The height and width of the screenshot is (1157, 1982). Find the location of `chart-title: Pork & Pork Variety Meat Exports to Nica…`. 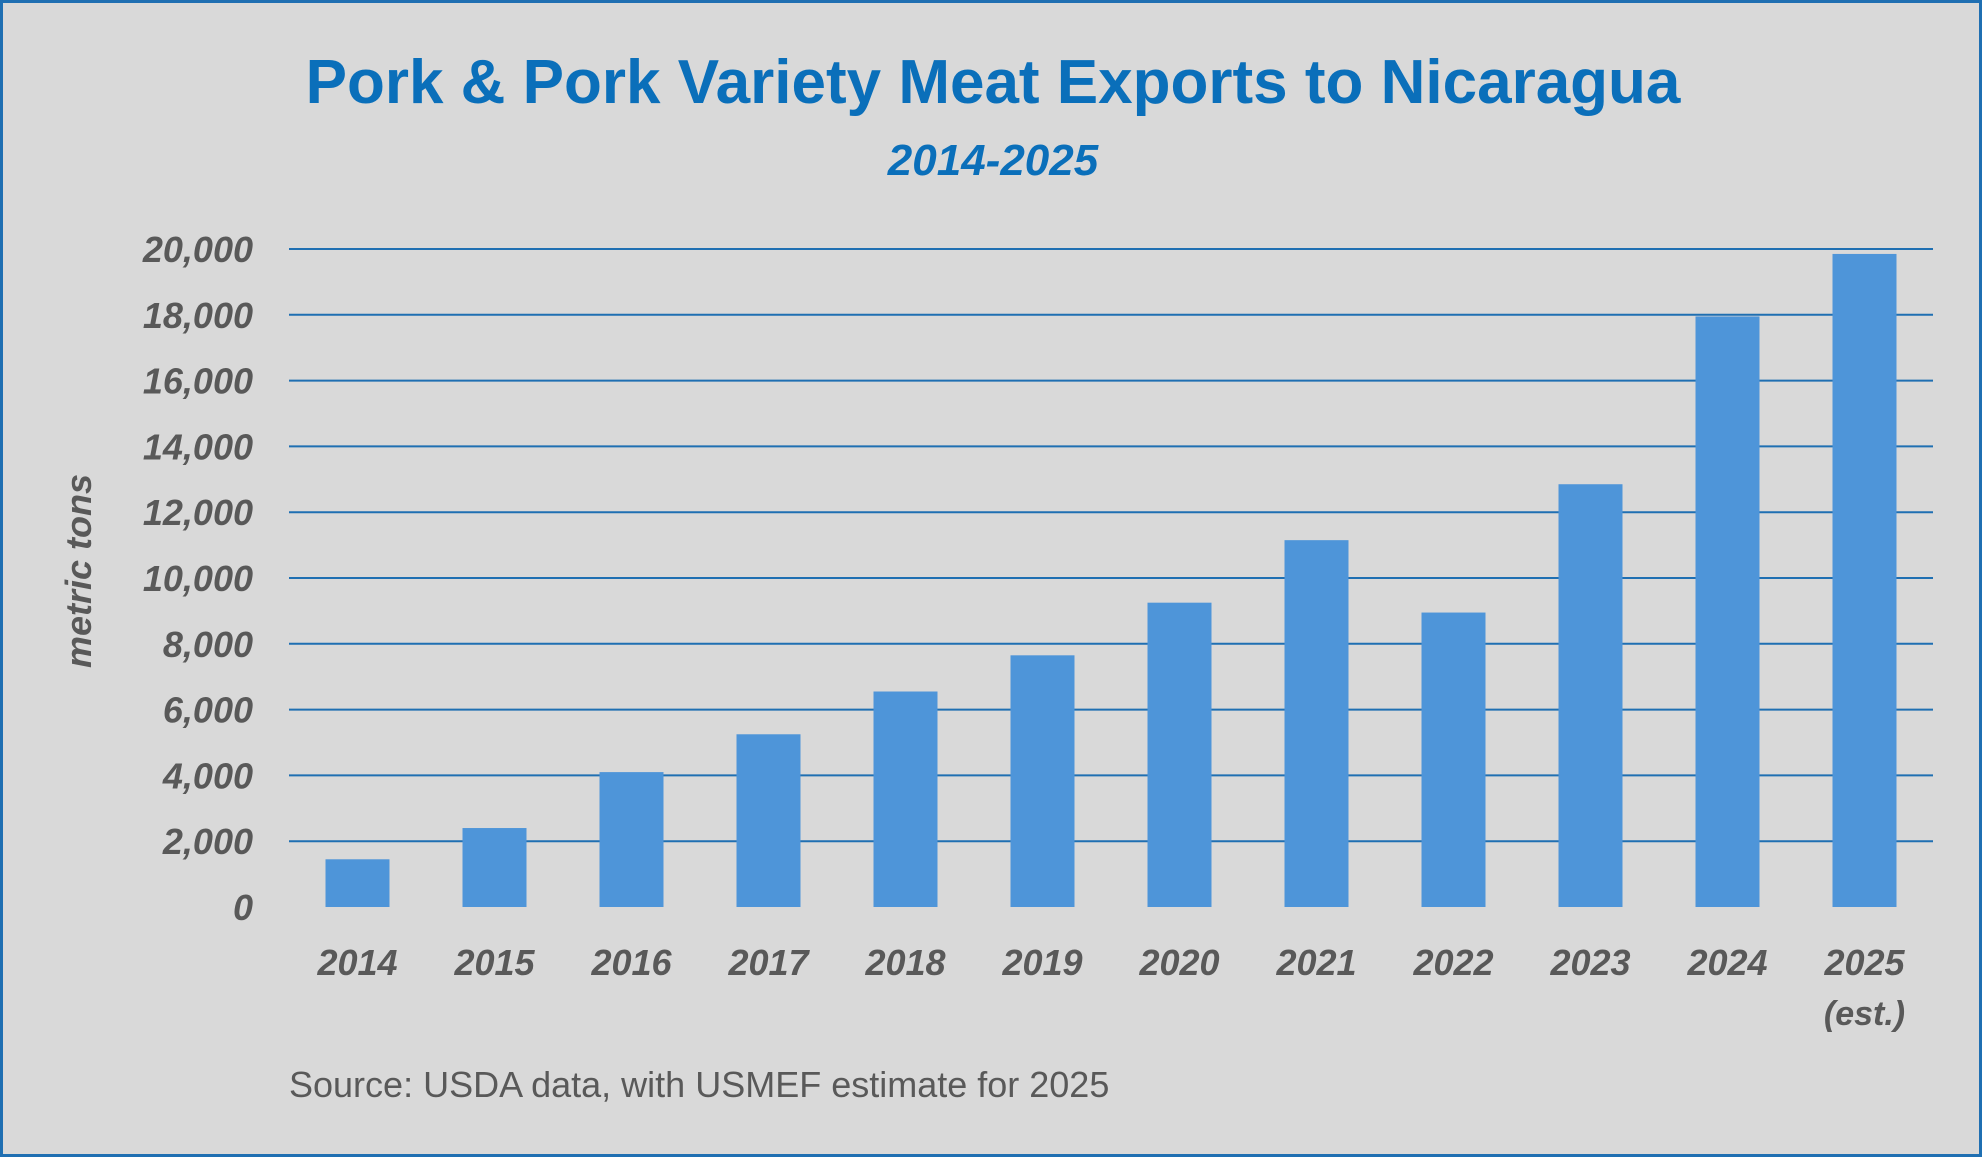

chart-title: Pork & Pork Variety Meat Exports to Nica… is located at coordinates (993, 82).